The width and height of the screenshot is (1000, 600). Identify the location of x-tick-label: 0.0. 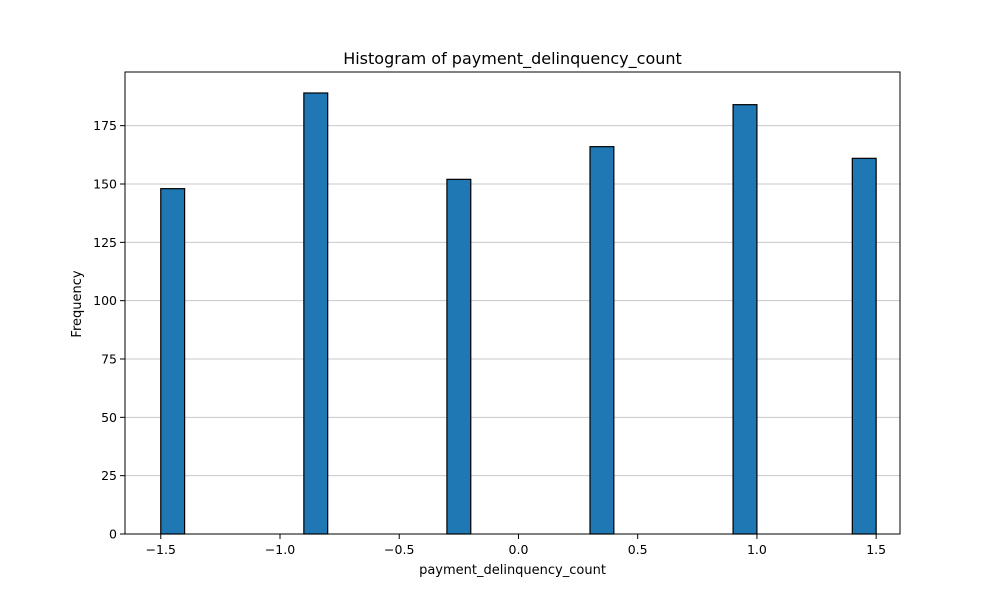
(519, 549).